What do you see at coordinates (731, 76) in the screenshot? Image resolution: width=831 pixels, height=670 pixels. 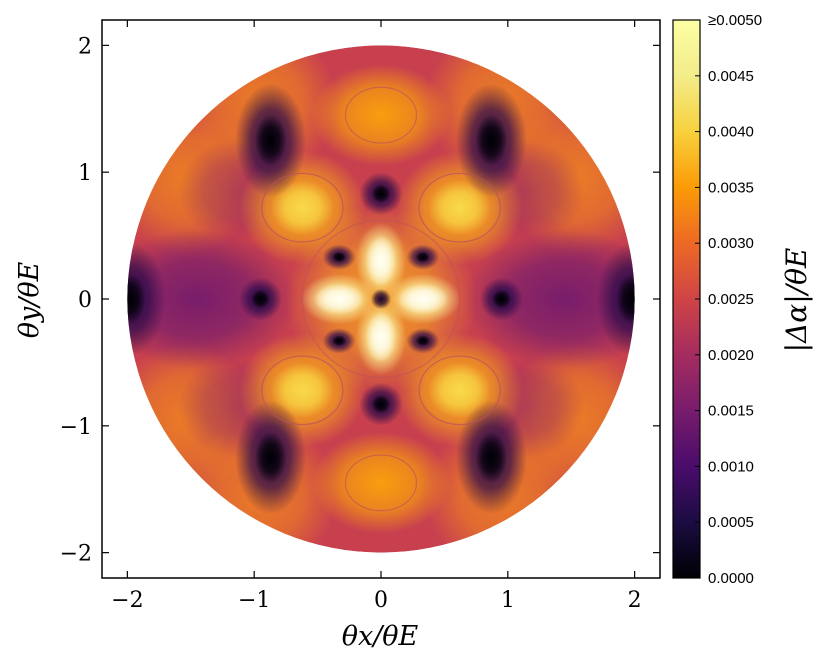 I see `colorbar-tick-label: 0.0045` at bounding box center [731, 76].